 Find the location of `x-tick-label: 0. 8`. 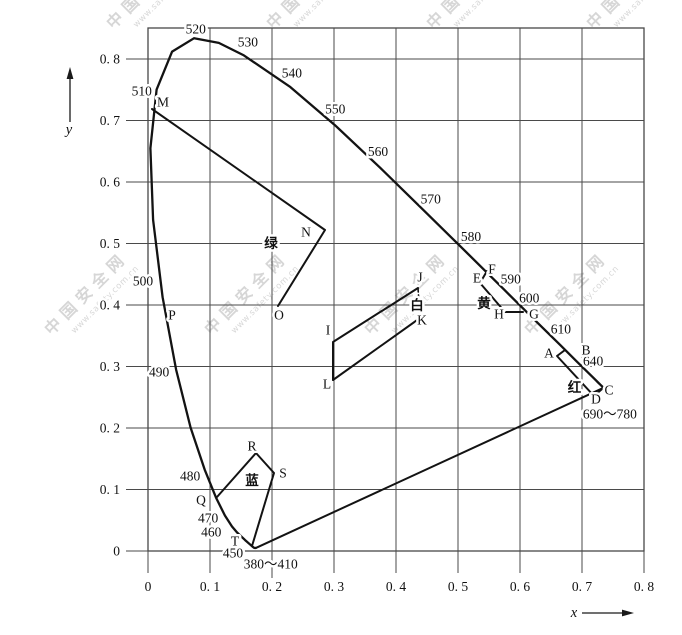

x-tick-label: 0. 8 is located at coordinates (644, 586).